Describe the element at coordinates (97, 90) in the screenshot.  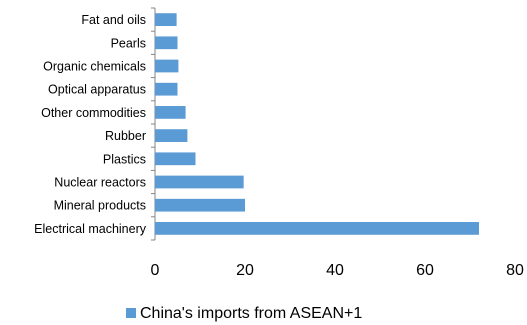
I see `category-label: Optical apparatus` at that location.